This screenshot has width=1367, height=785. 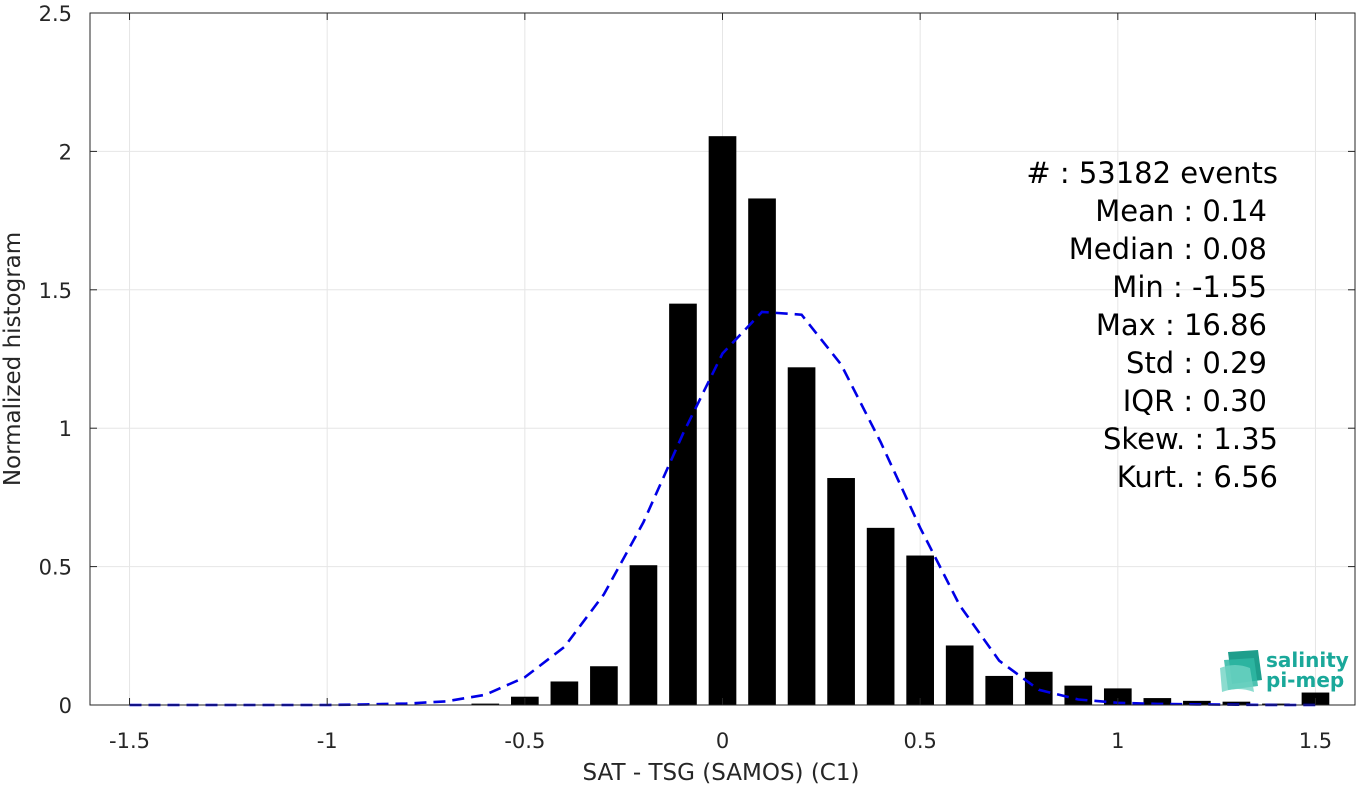 I want to click on stat-max: Max : 16.86, so click(x=1181, y=325).